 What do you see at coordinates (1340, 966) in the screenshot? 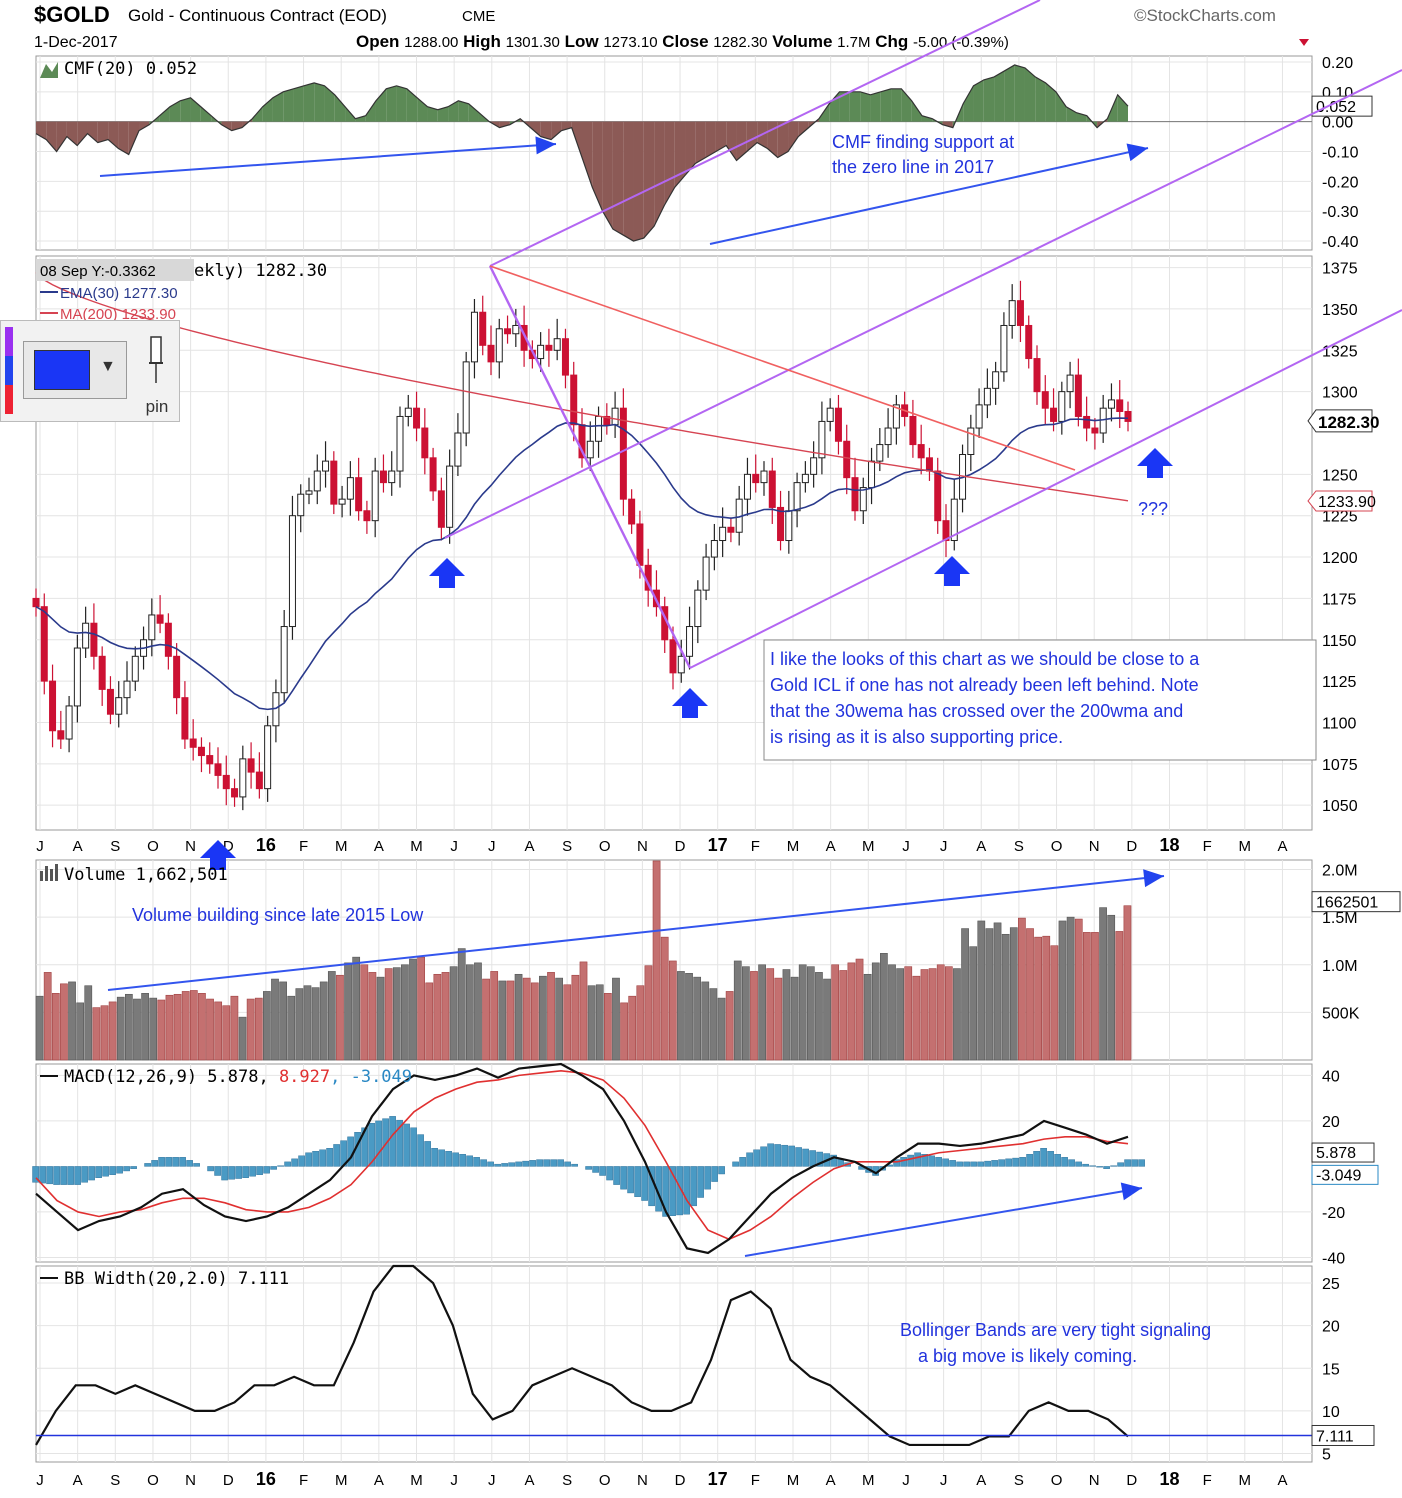
I see `volume-ytick: 1.0M` at bounding box center [1340, 966].